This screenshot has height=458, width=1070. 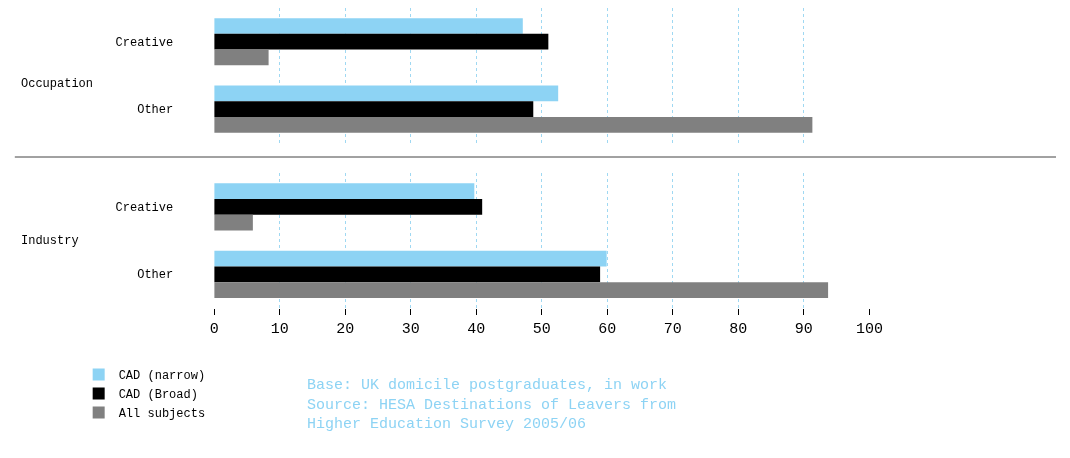 What do you see at coordinates (158, 395) in the screenshot?
I see `legend-label: CAD (Broad)` at bounding box center [158, 395].